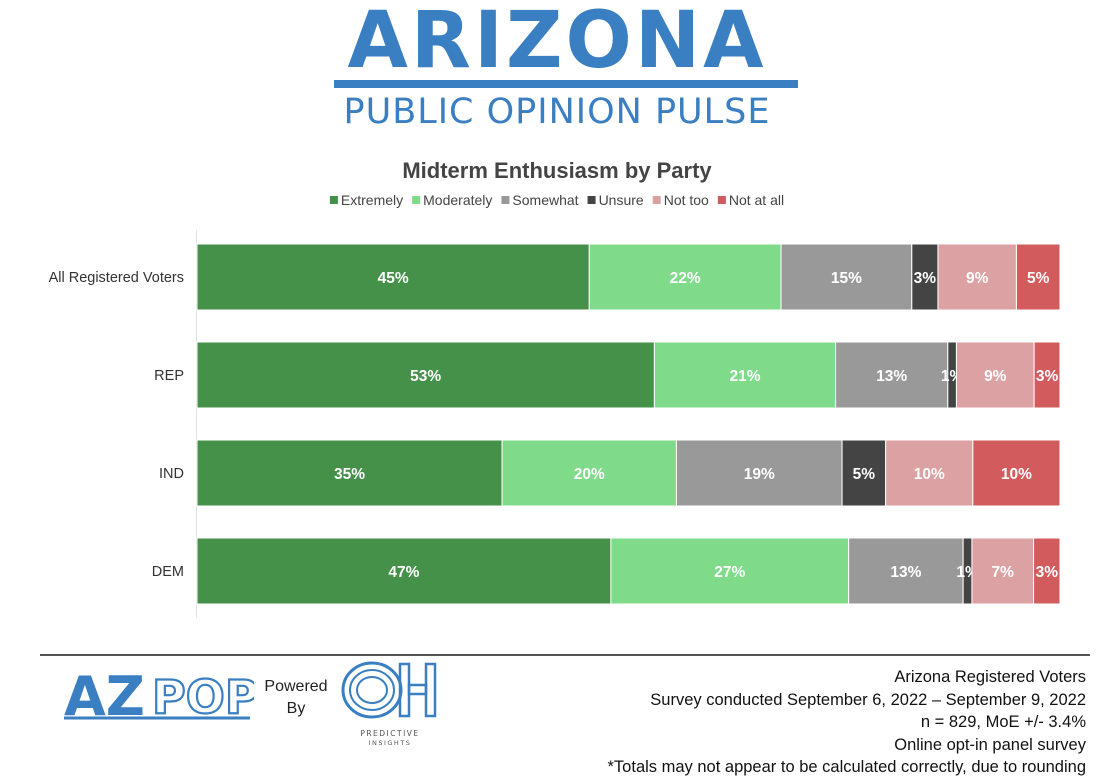 This screenshot has height=782, width=1114. Describe the element at coordinates (296, 708) in the screenshot. I see `powered-by-line2: By` at that location.